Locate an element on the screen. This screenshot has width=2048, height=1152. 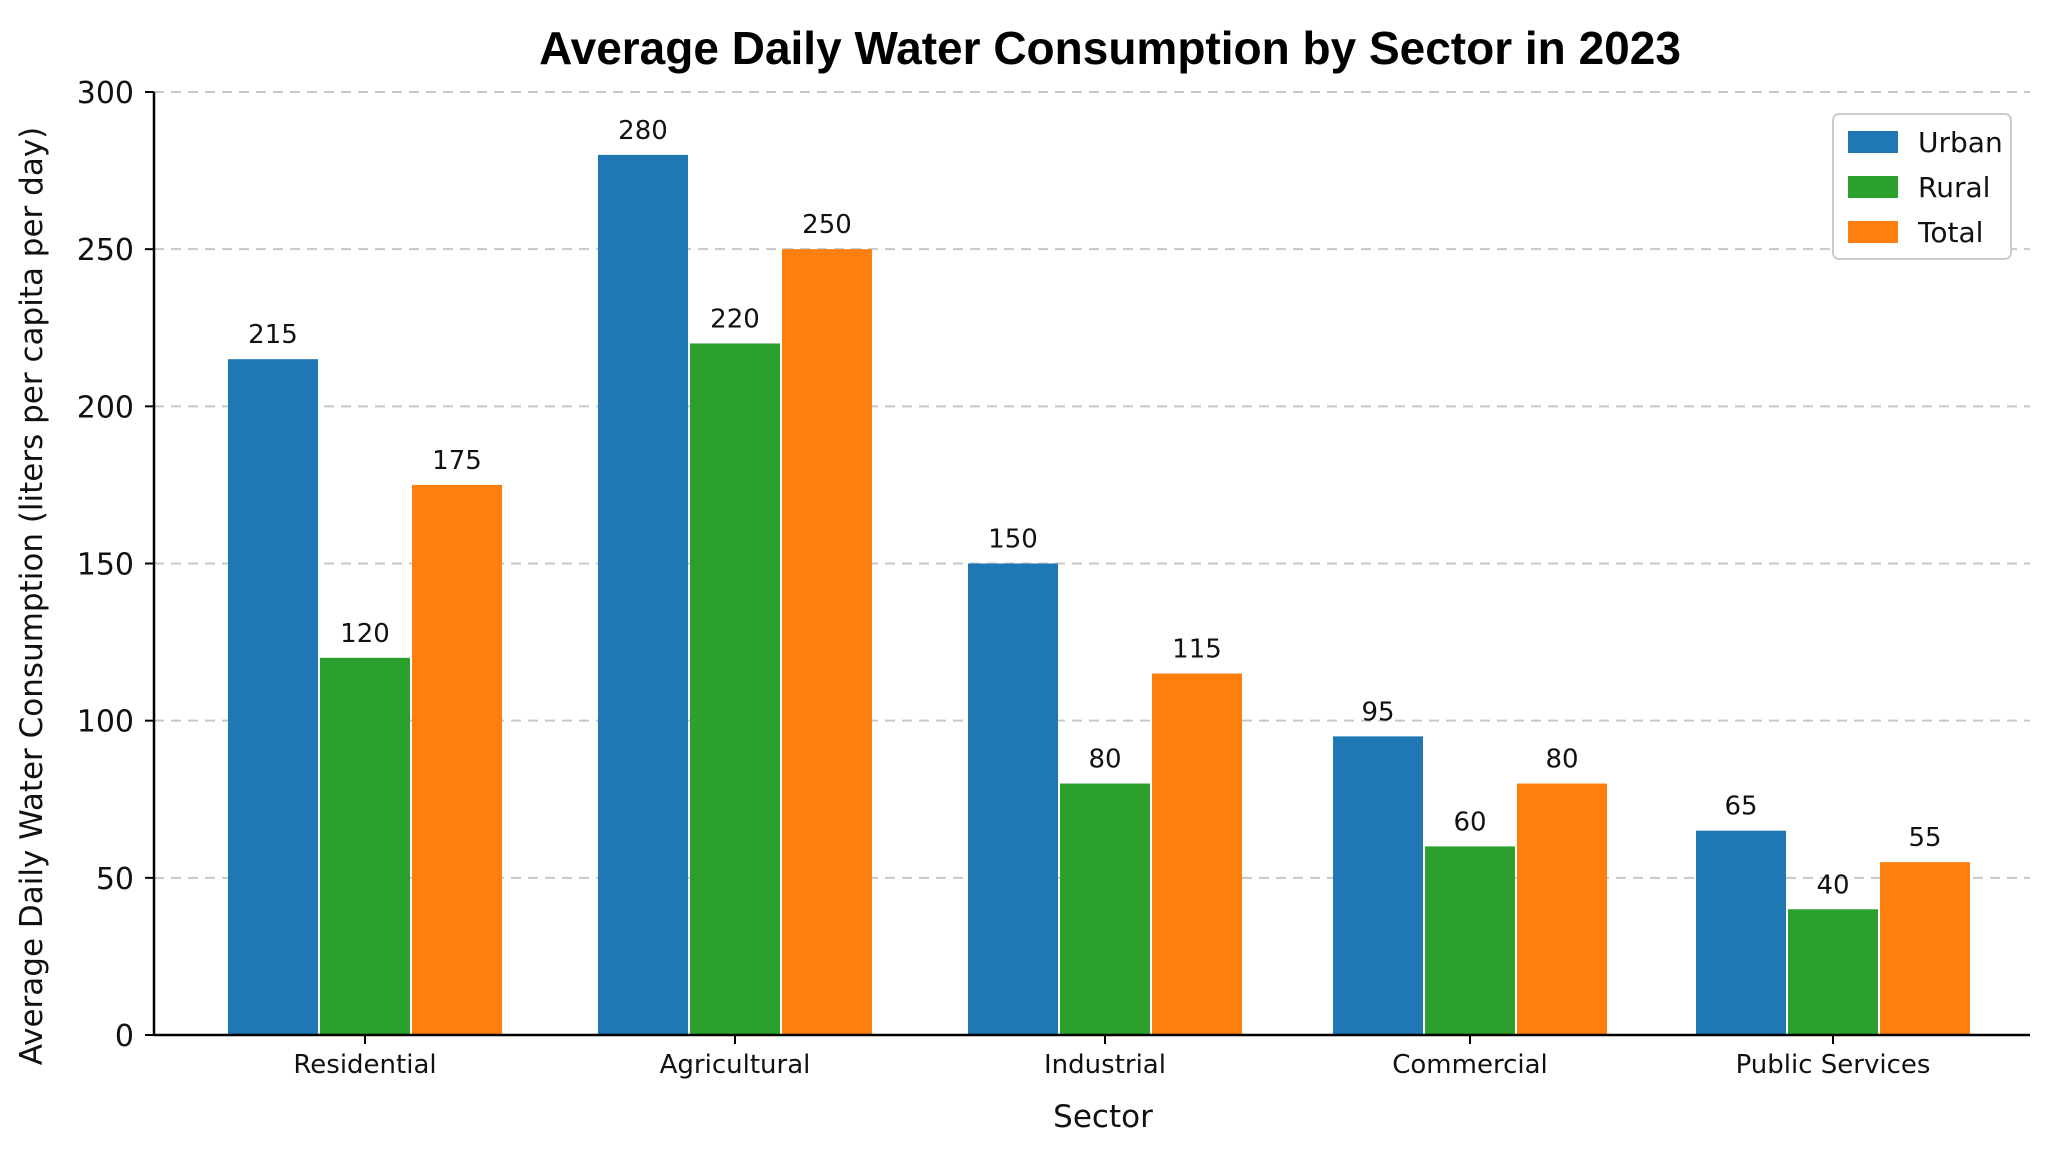
data-label: 120 is located at coordinates (365, 634).